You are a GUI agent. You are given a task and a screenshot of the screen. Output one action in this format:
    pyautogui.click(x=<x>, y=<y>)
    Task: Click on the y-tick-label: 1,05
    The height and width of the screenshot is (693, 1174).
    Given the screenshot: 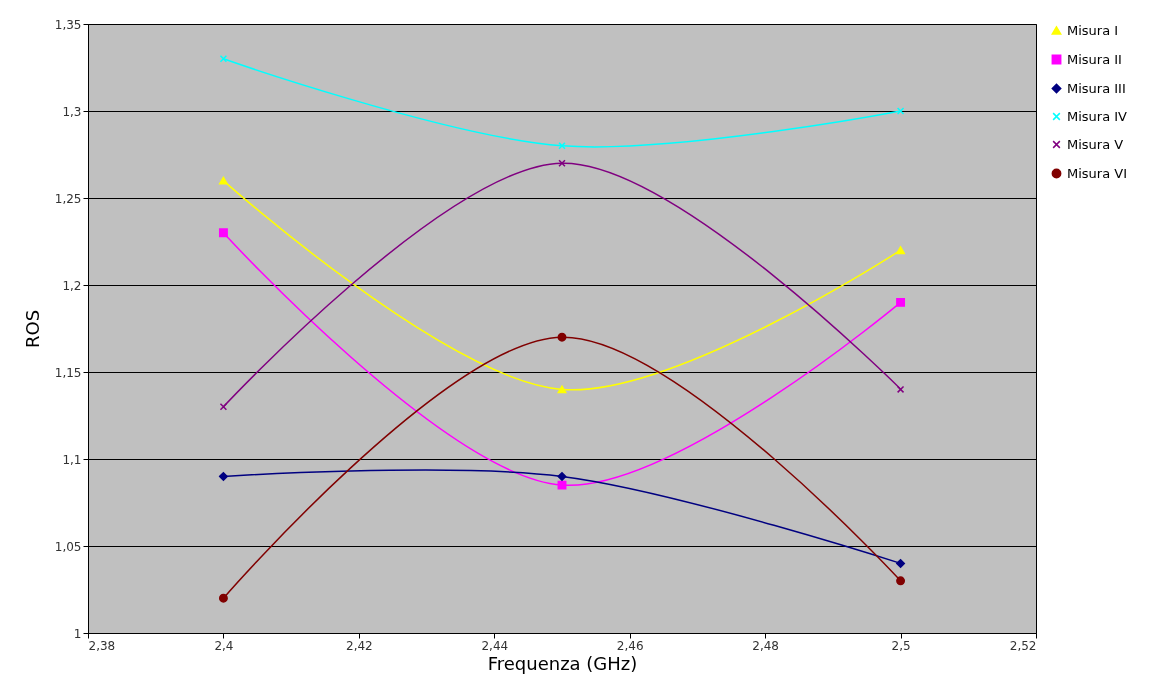 What is the action you would take?
    pyautogui.click(x=68, y=546)
    